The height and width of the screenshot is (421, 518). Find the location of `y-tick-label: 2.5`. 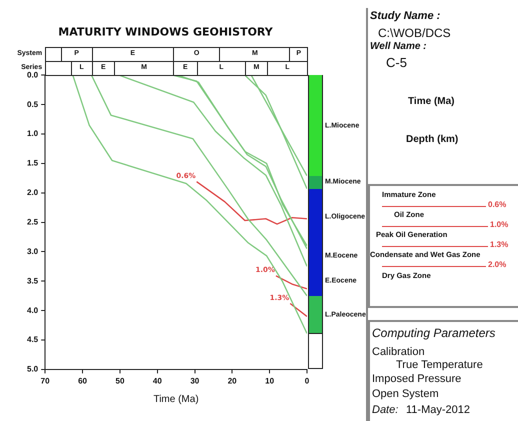

y-tick-label: 2.5 is located at coordinates (32, 222).